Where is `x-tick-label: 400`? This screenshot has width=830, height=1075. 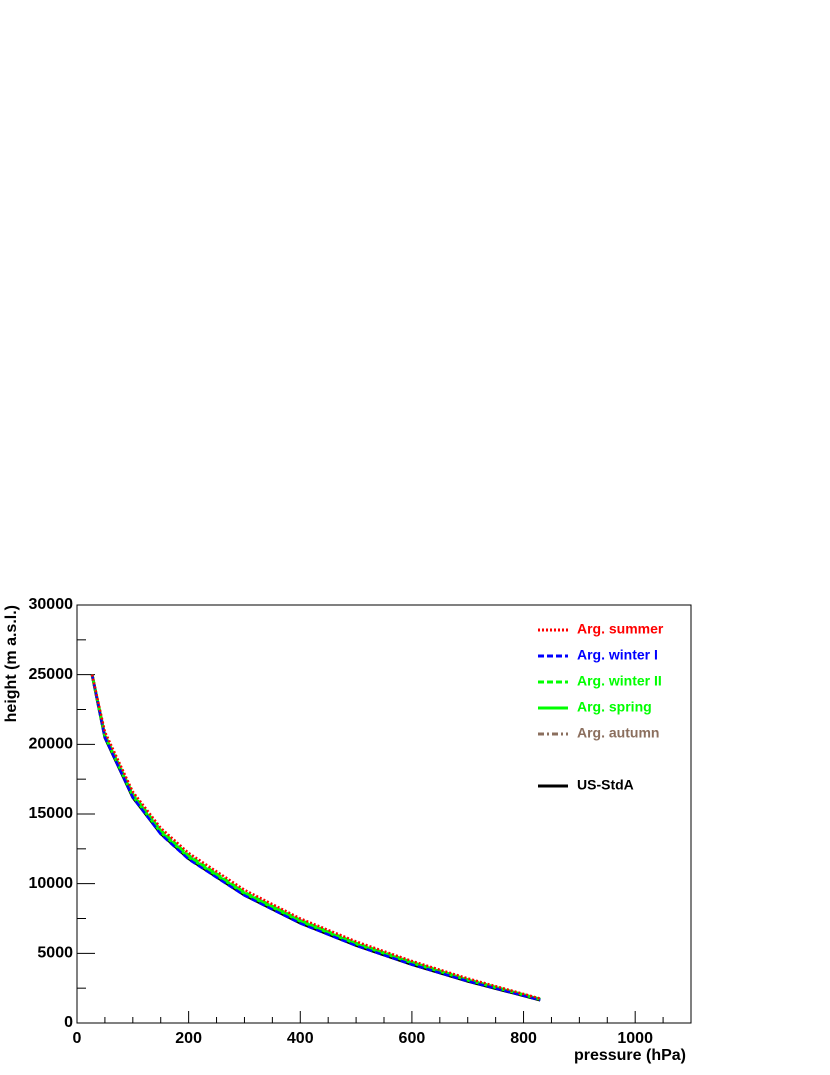 x-tick-label: 400 is located at coordinates (300, 1038).